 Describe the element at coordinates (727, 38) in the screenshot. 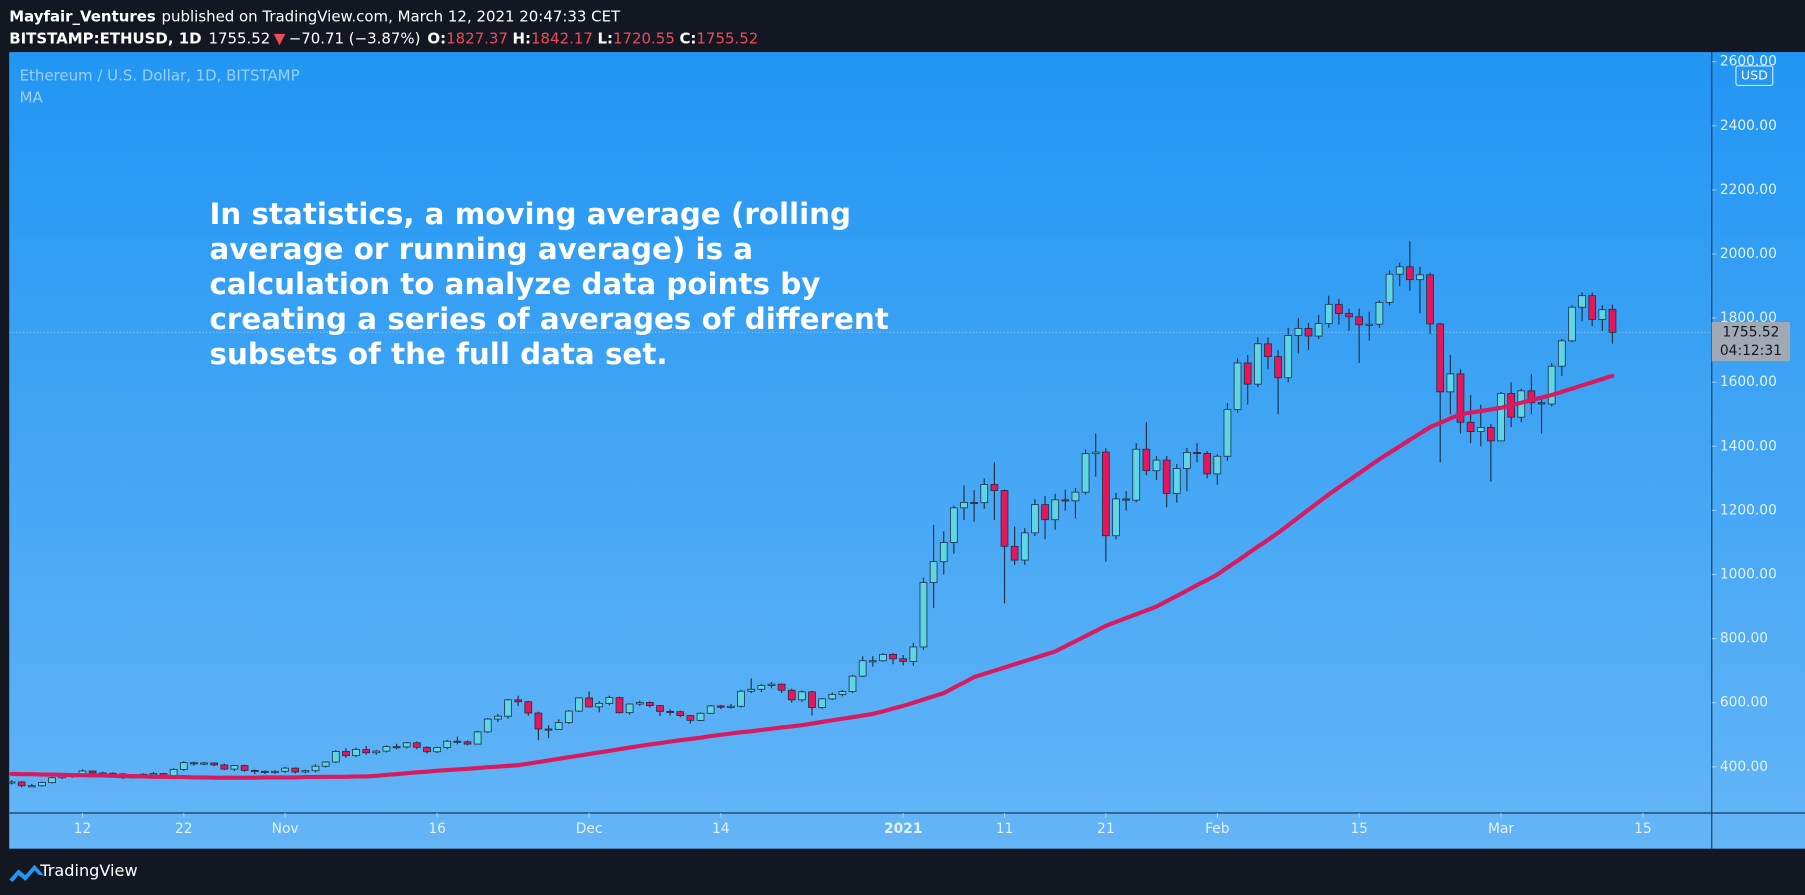

I see `ohlc-value: 1755.52` at that location.